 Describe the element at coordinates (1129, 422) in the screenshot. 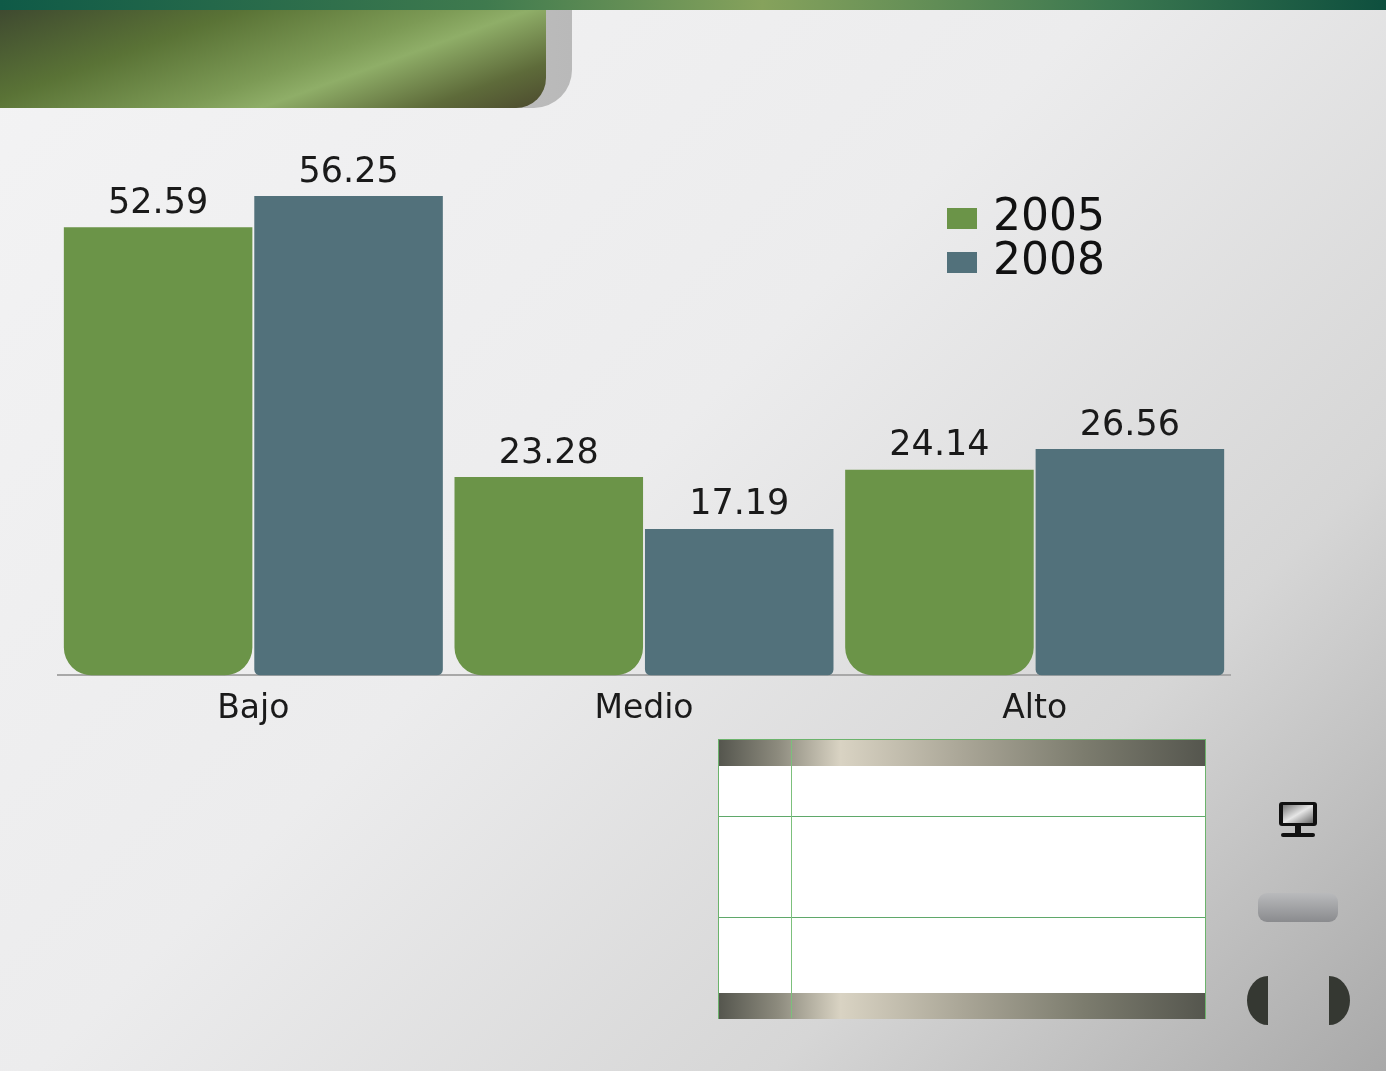

I see `data-label: 26.56` at that location.